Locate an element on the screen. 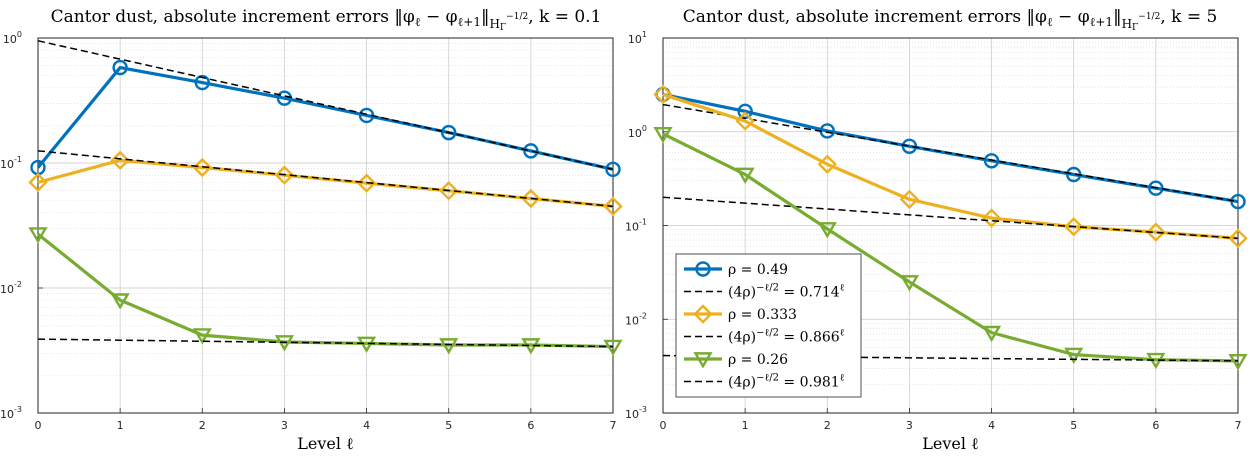  legend-label: (4ρ)−ℓ/2 = 0.866ℓ is located at coordinates (786, 337).